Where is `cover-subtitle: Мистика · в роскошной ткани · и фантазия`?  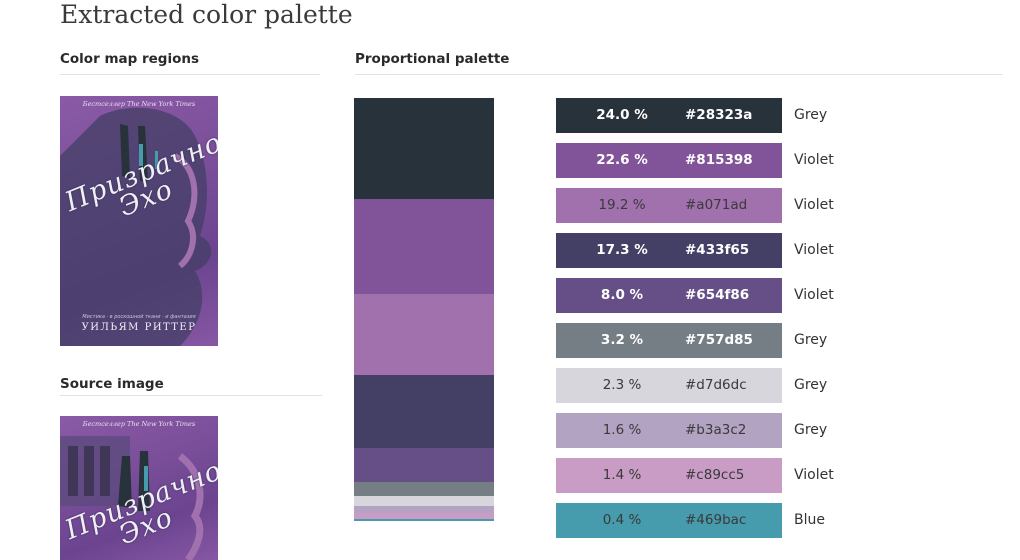 cover-subtitle: Мистика · в роскошной ткани · и фантазия is located at coordinates (139, 317).